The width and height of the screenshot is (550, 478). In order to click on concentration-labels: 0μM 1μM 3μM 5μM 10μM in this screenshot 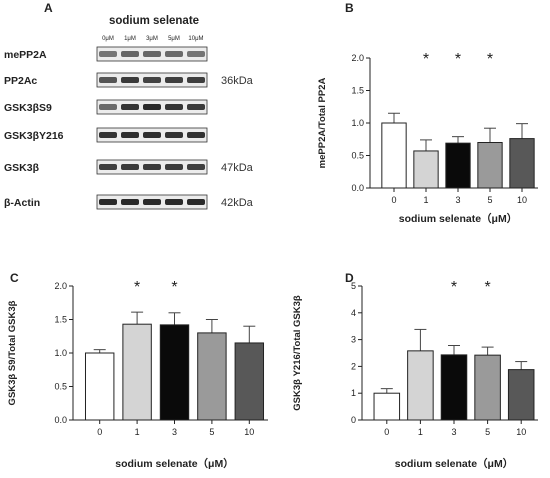, I will do `click(152, 39)`.